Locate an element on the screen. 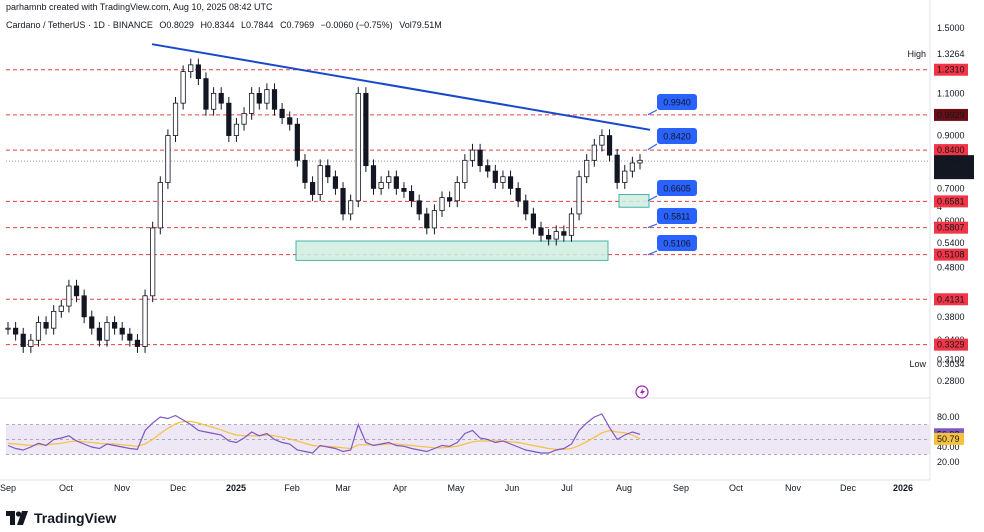 This screenshot has width=984, height=532. symbol-name: Cardano / TetherUS · 1D · BINANCE is located at coordinates (79, 25).